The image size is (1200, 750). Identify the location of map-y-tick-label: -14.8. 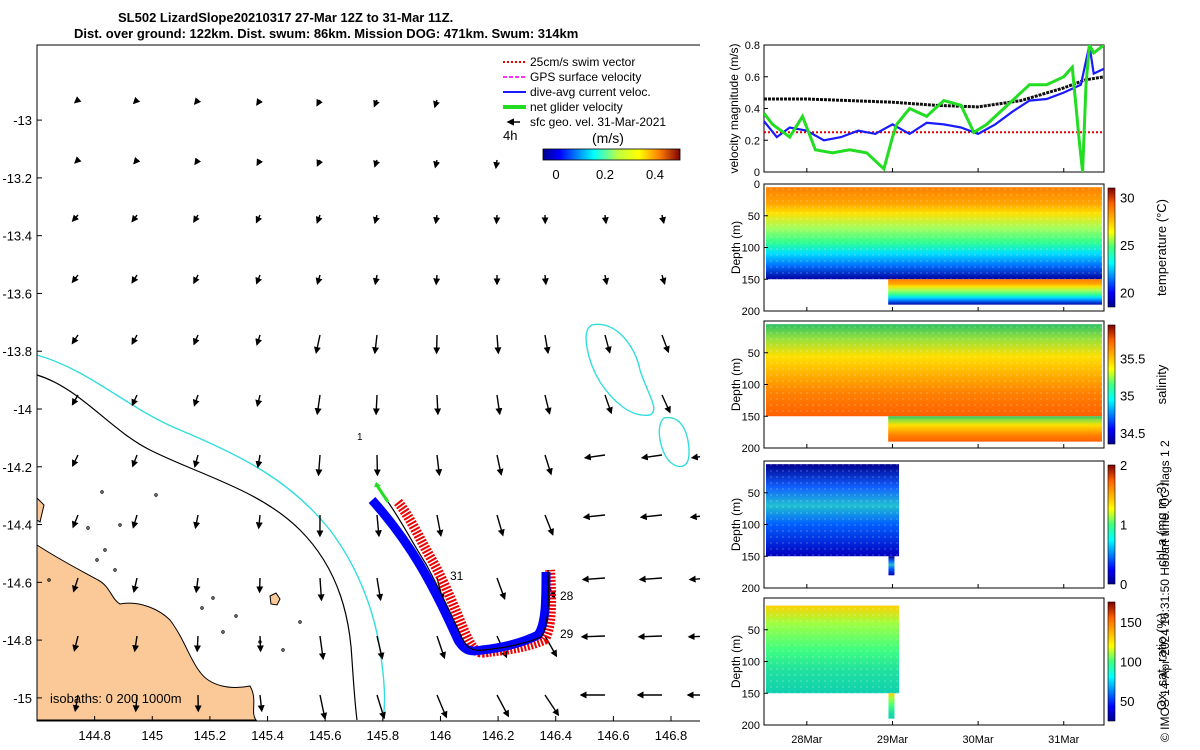
(17, 640).